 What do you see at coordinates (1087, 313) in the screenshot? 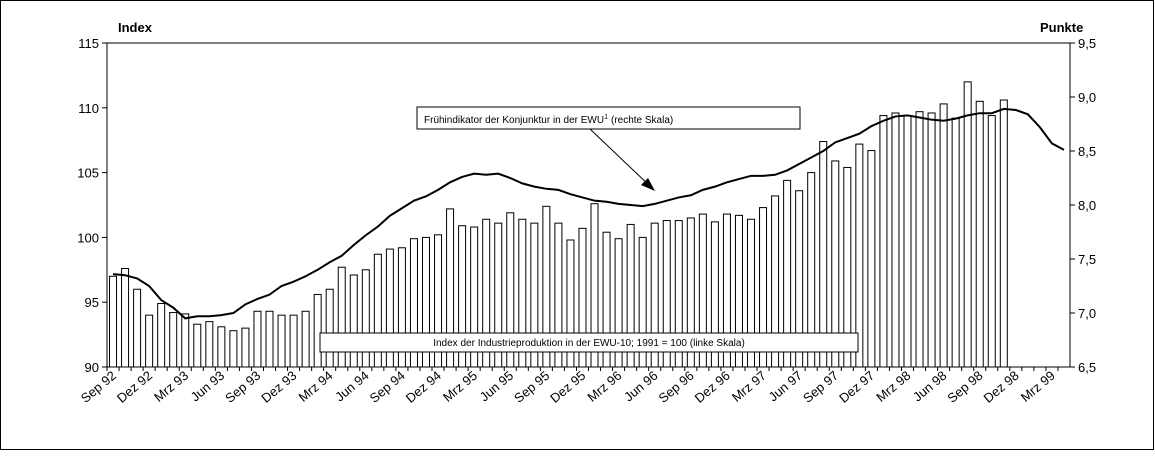
I see `y2-tick-label: 7,0` at bounding box center [1087, 313].